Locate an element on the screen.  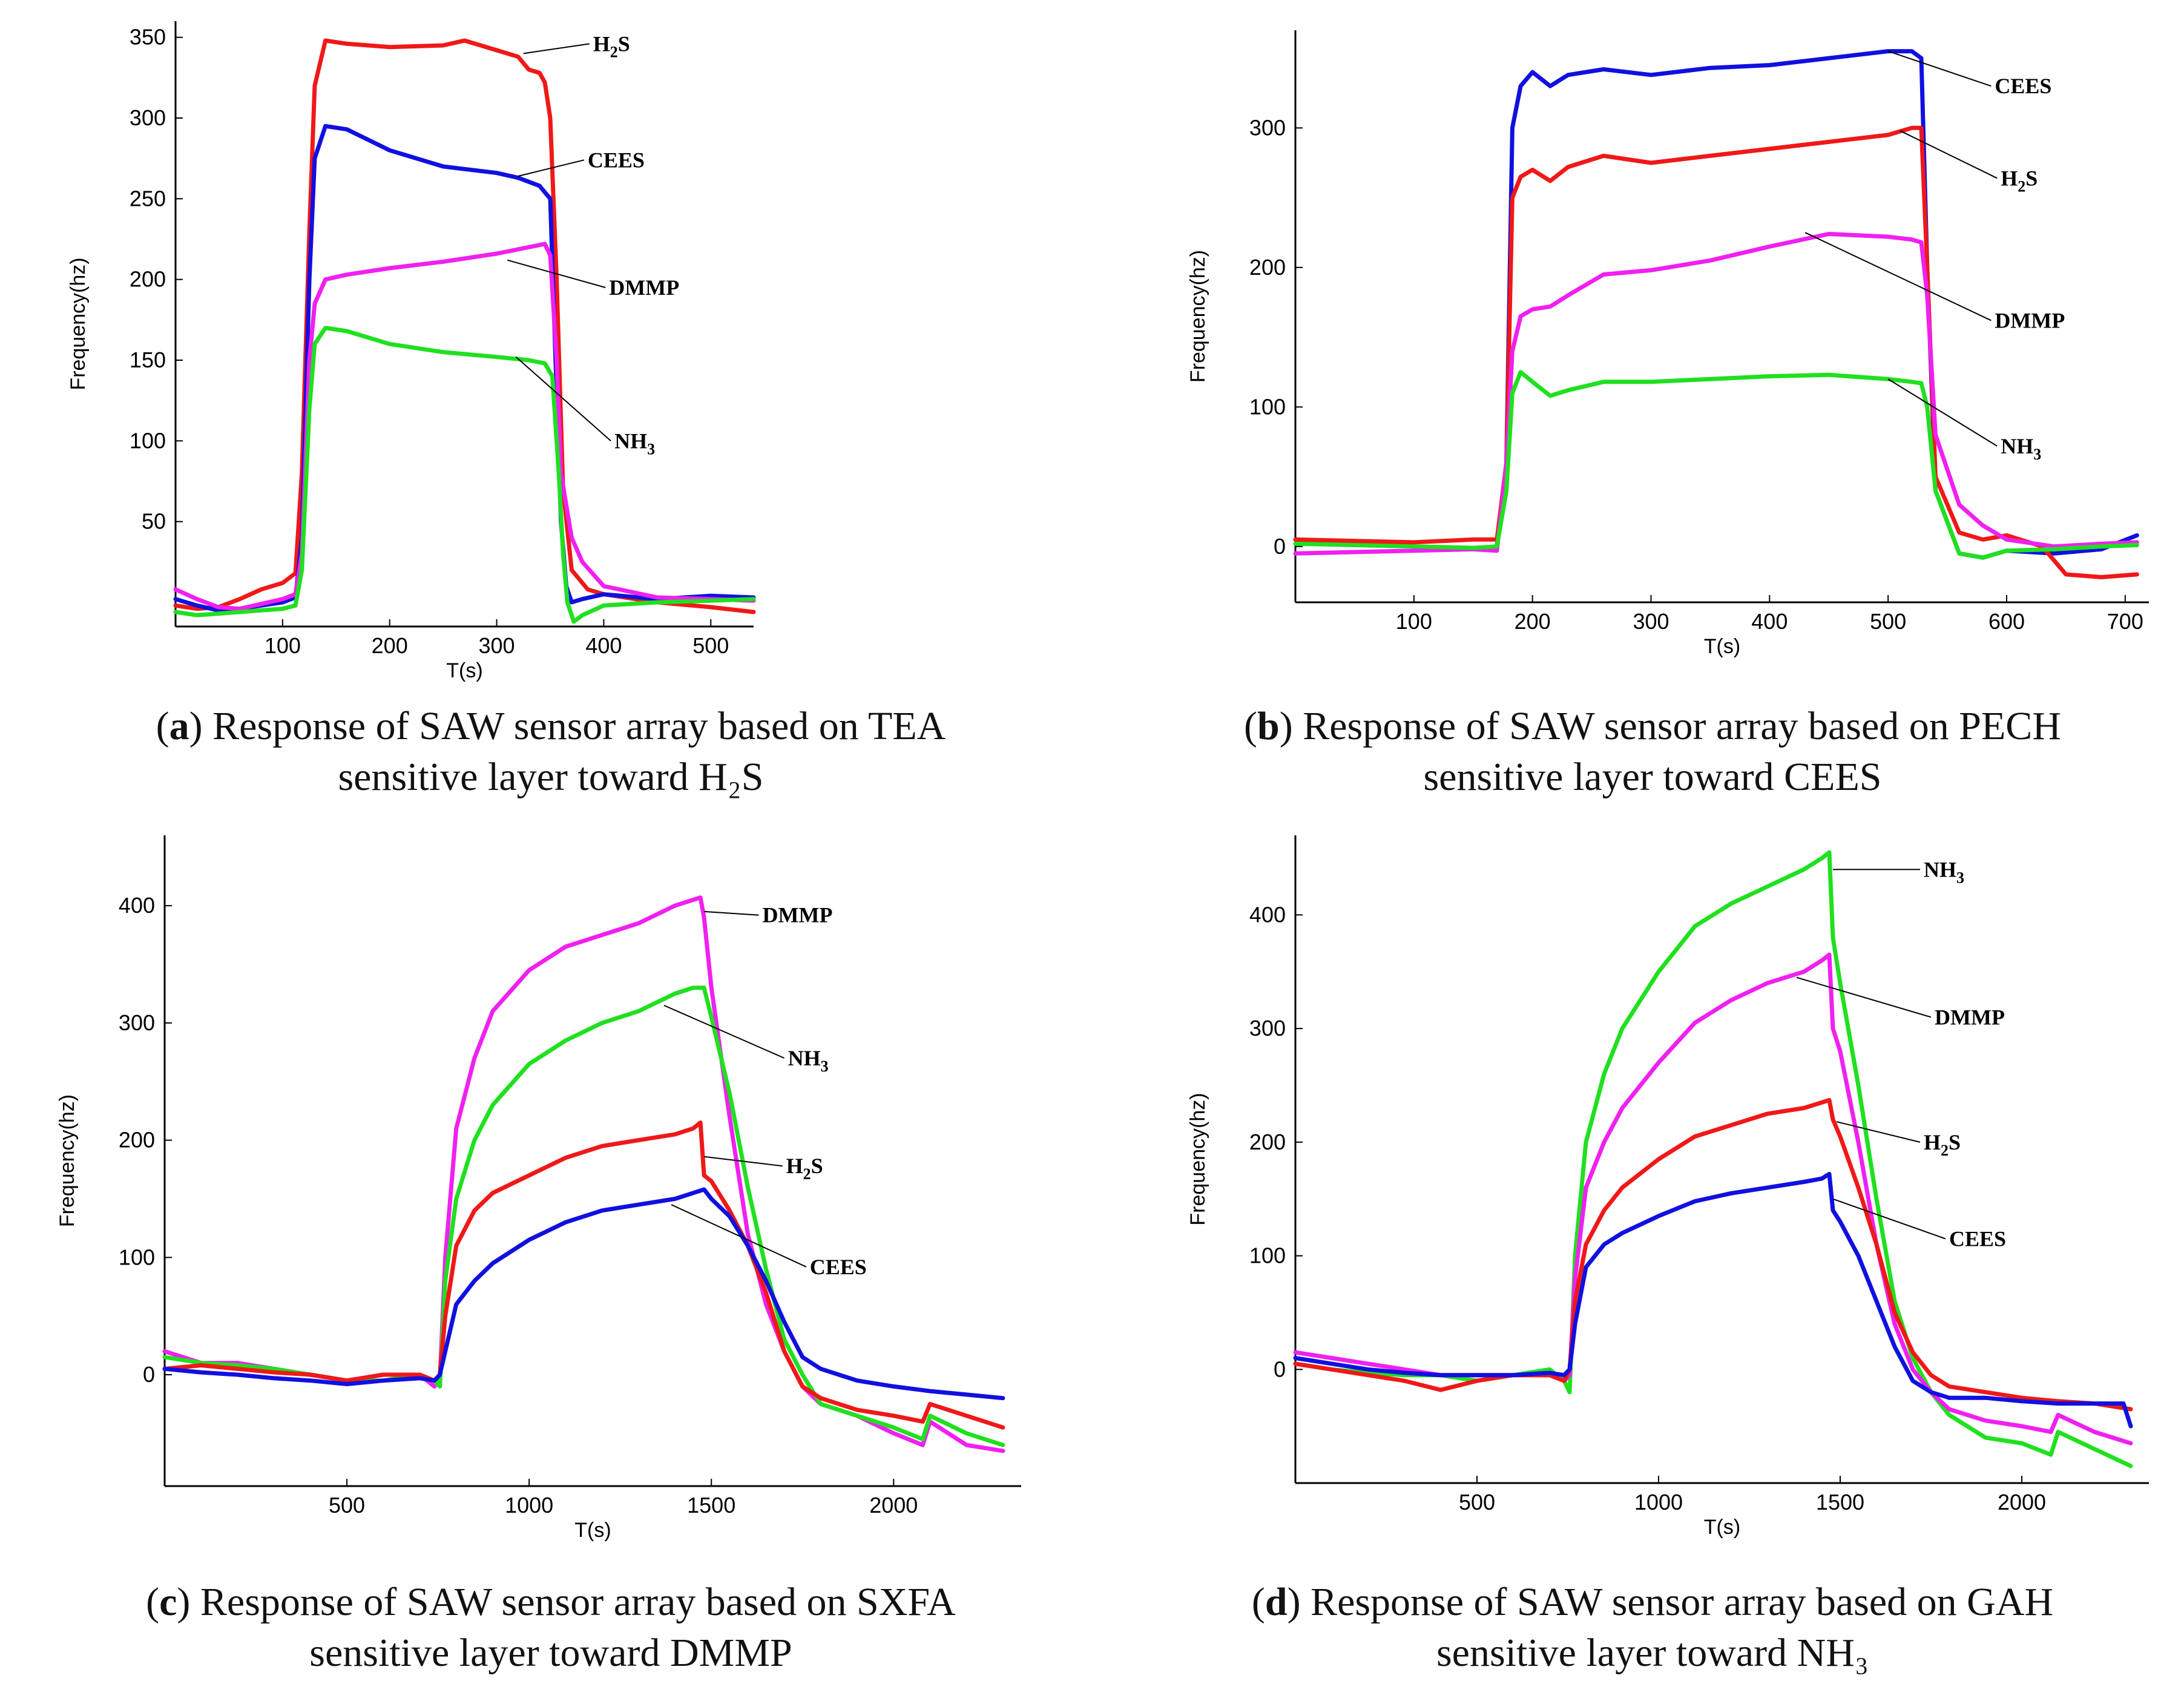
y-tick-label: 150 is located at coordinates (148, 359).